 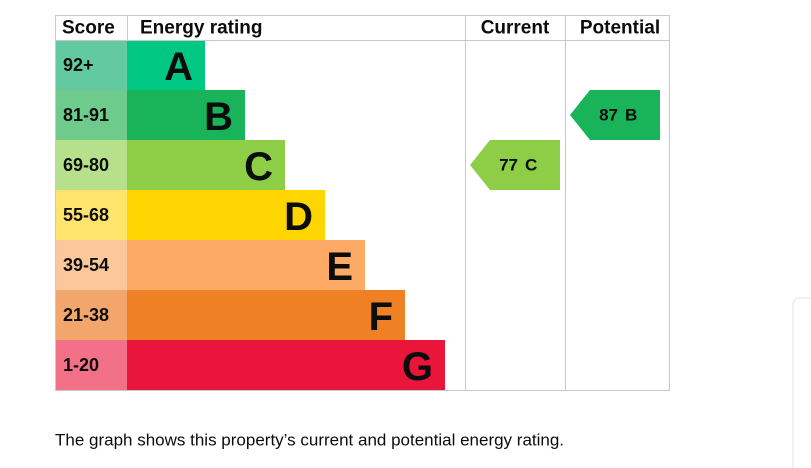 I want to click on score-range: 92+, so click(x=78, y=65).